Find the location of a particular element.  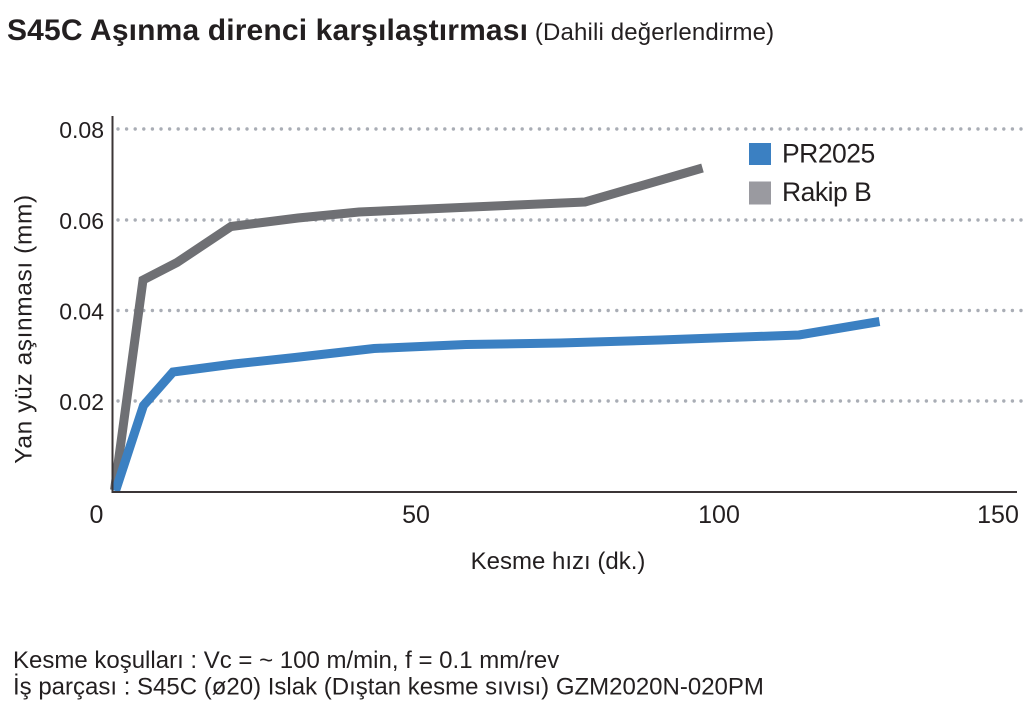

svg-text: 0.02 is located at coordinates (81, 402).